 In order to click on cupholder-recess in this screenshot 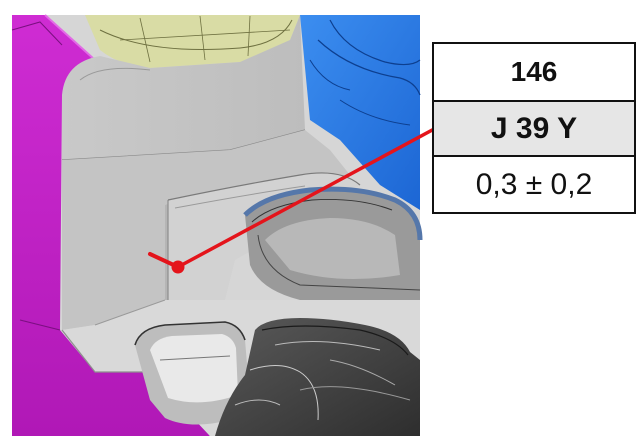, I will do `click(333, 243)`.